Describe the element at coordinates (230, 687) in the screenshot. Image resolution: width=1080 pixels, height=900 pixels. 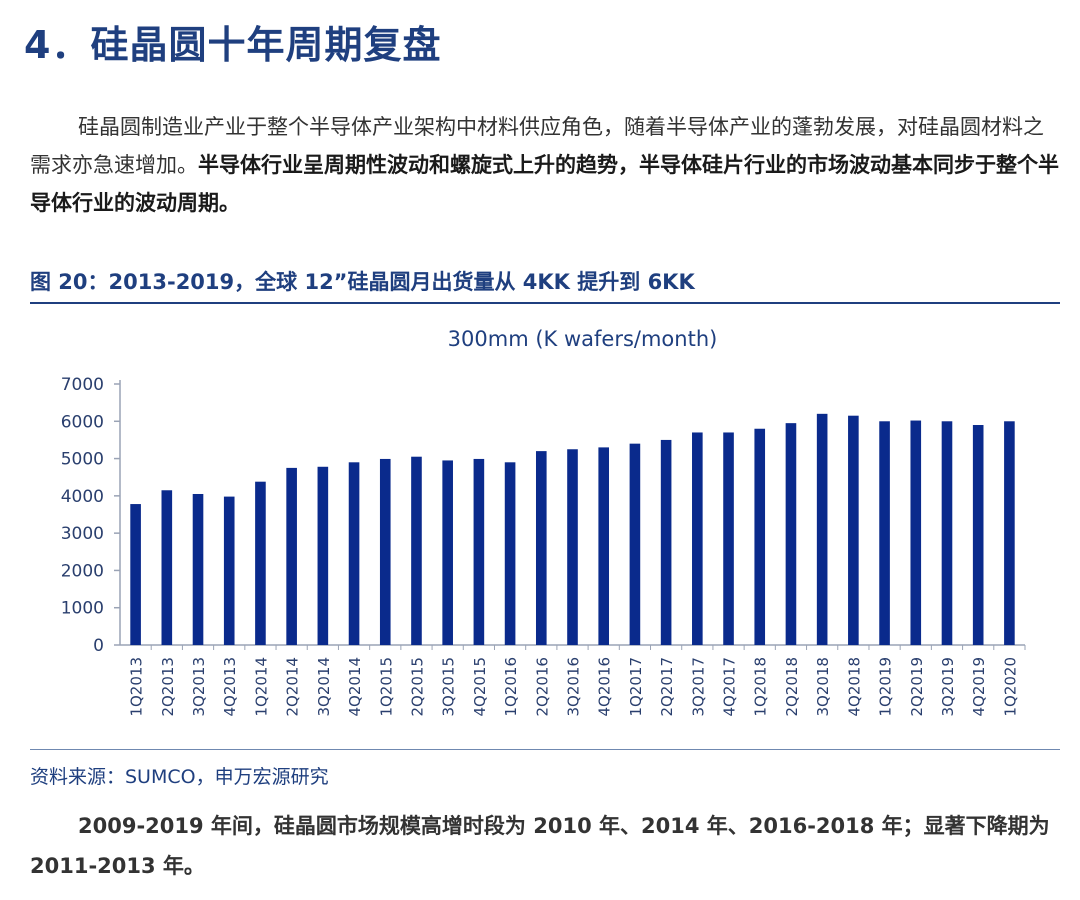
I see `x-tick-label: 4Q2013` at that location.